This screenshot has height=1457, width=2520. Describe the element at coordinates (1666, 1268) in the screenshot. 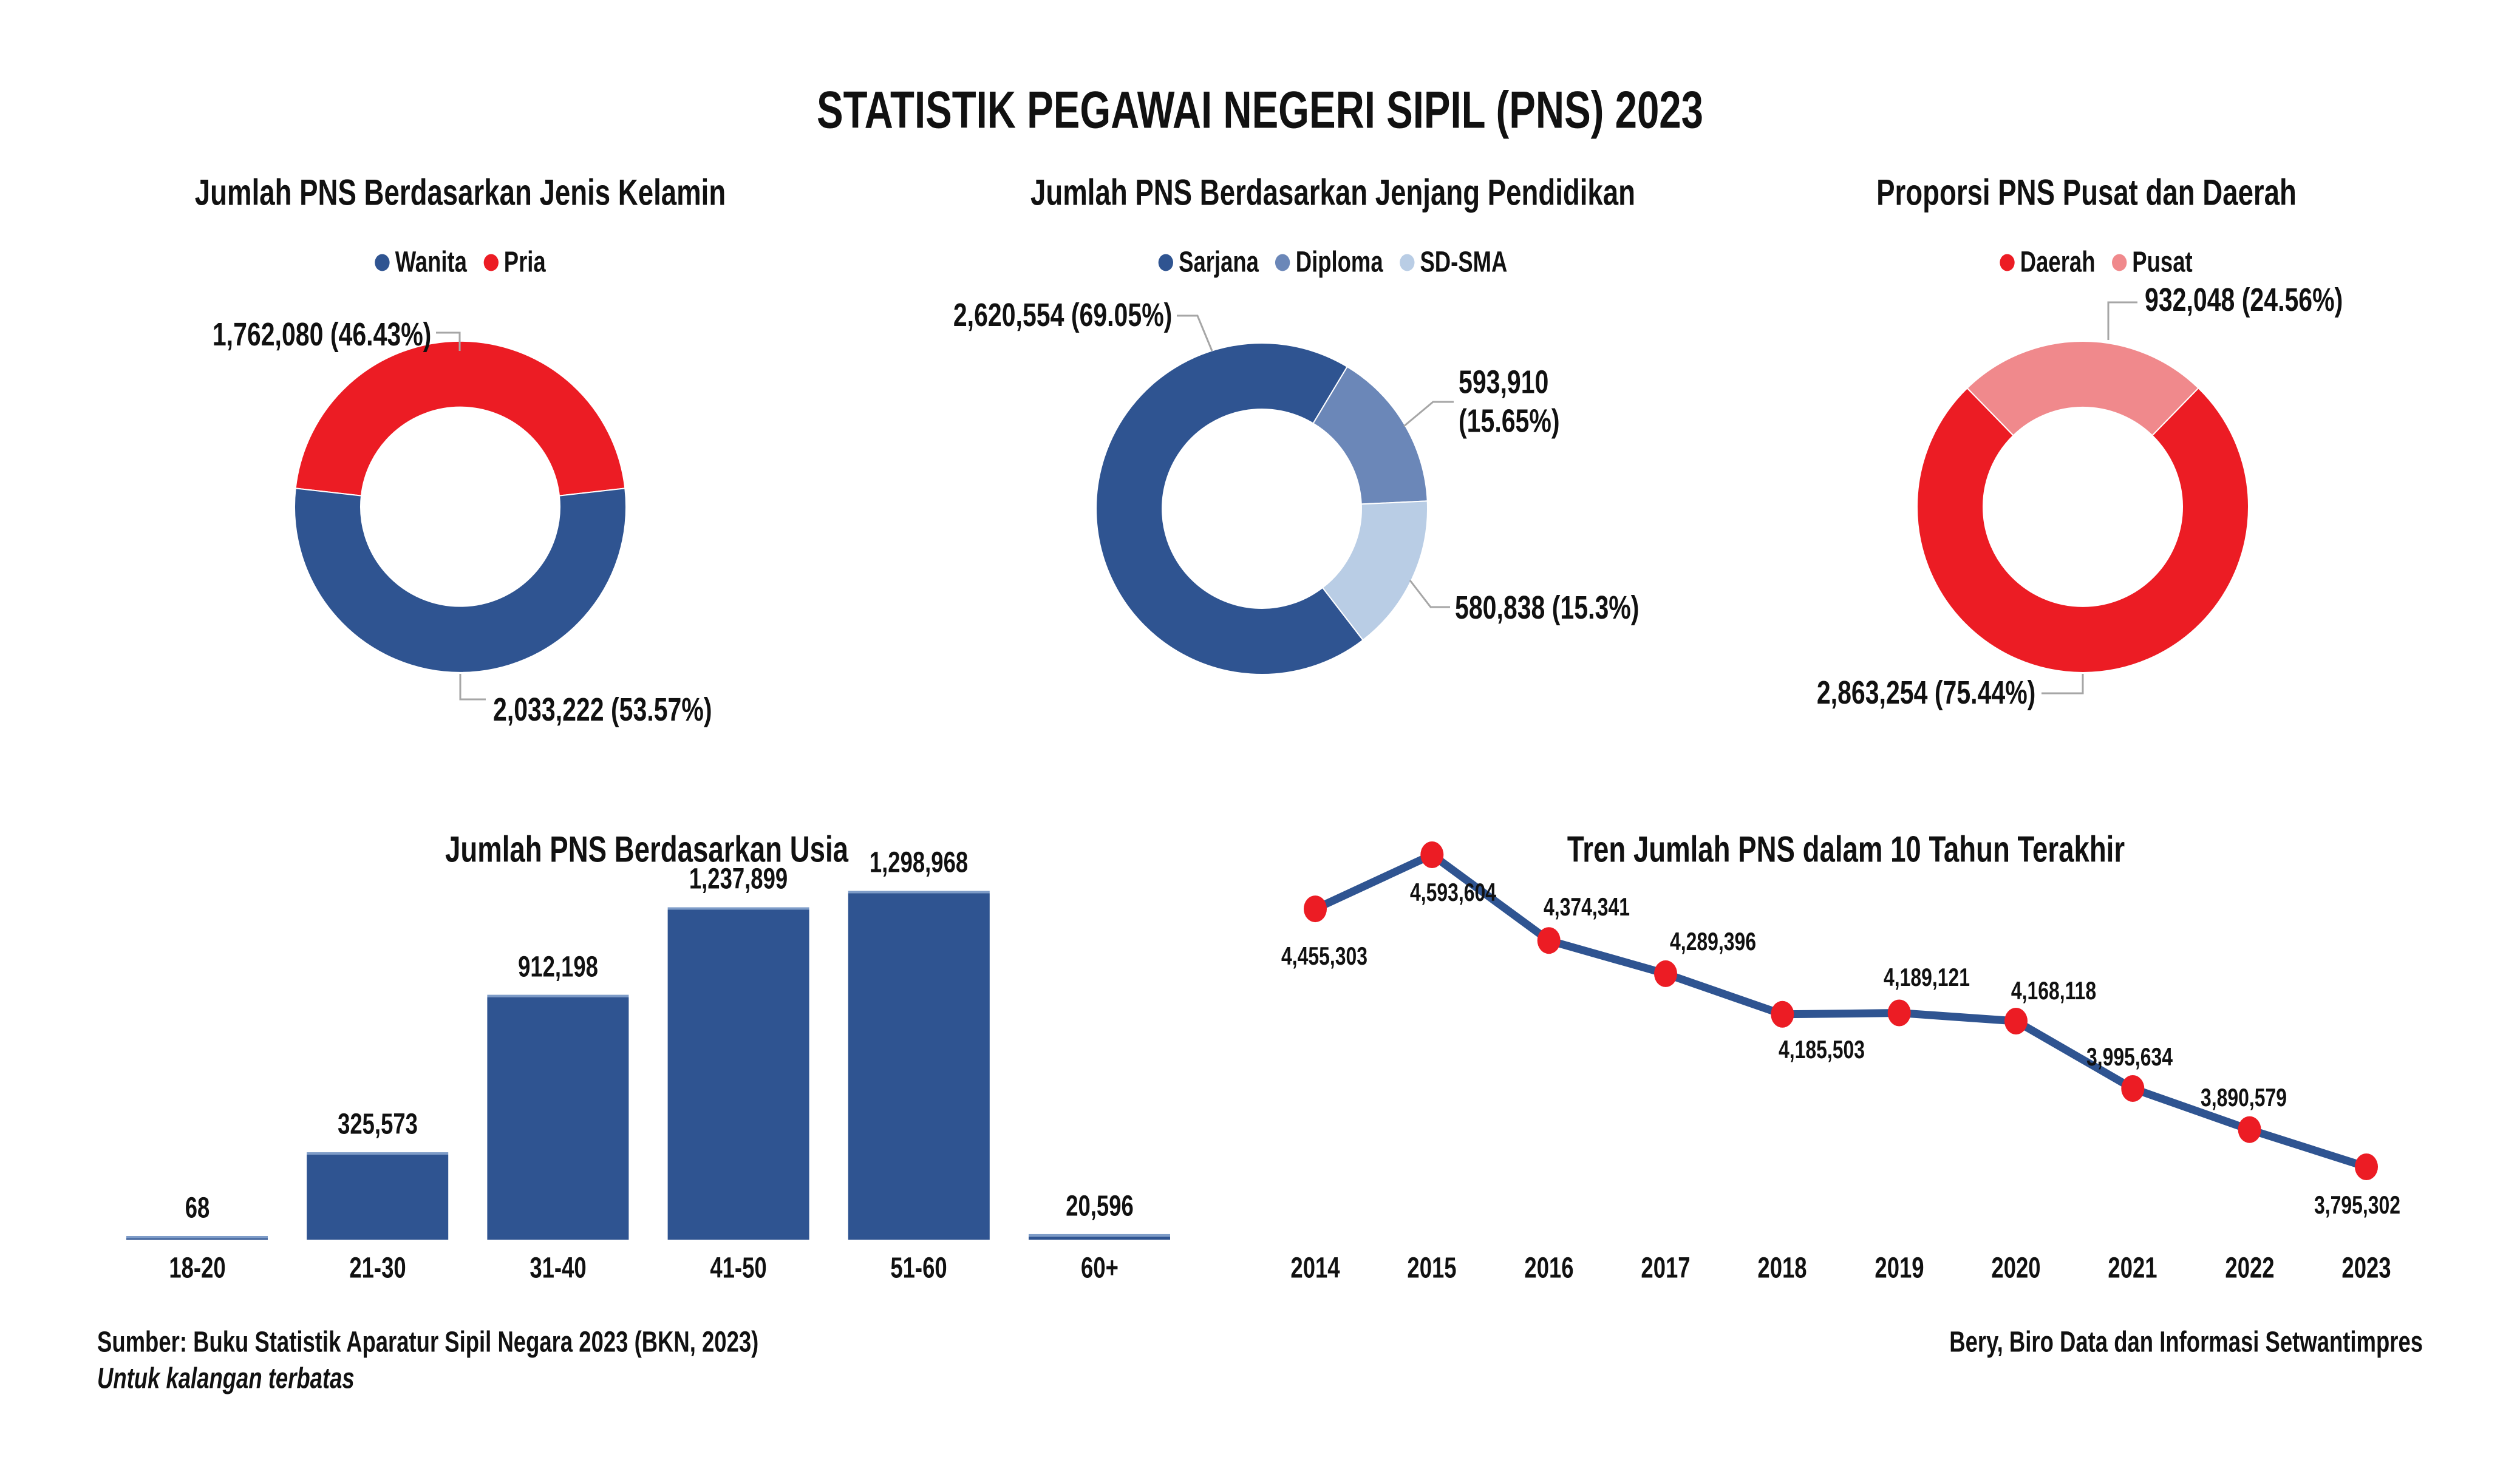

I see `x-axis-label-2017: 2017` at that location.